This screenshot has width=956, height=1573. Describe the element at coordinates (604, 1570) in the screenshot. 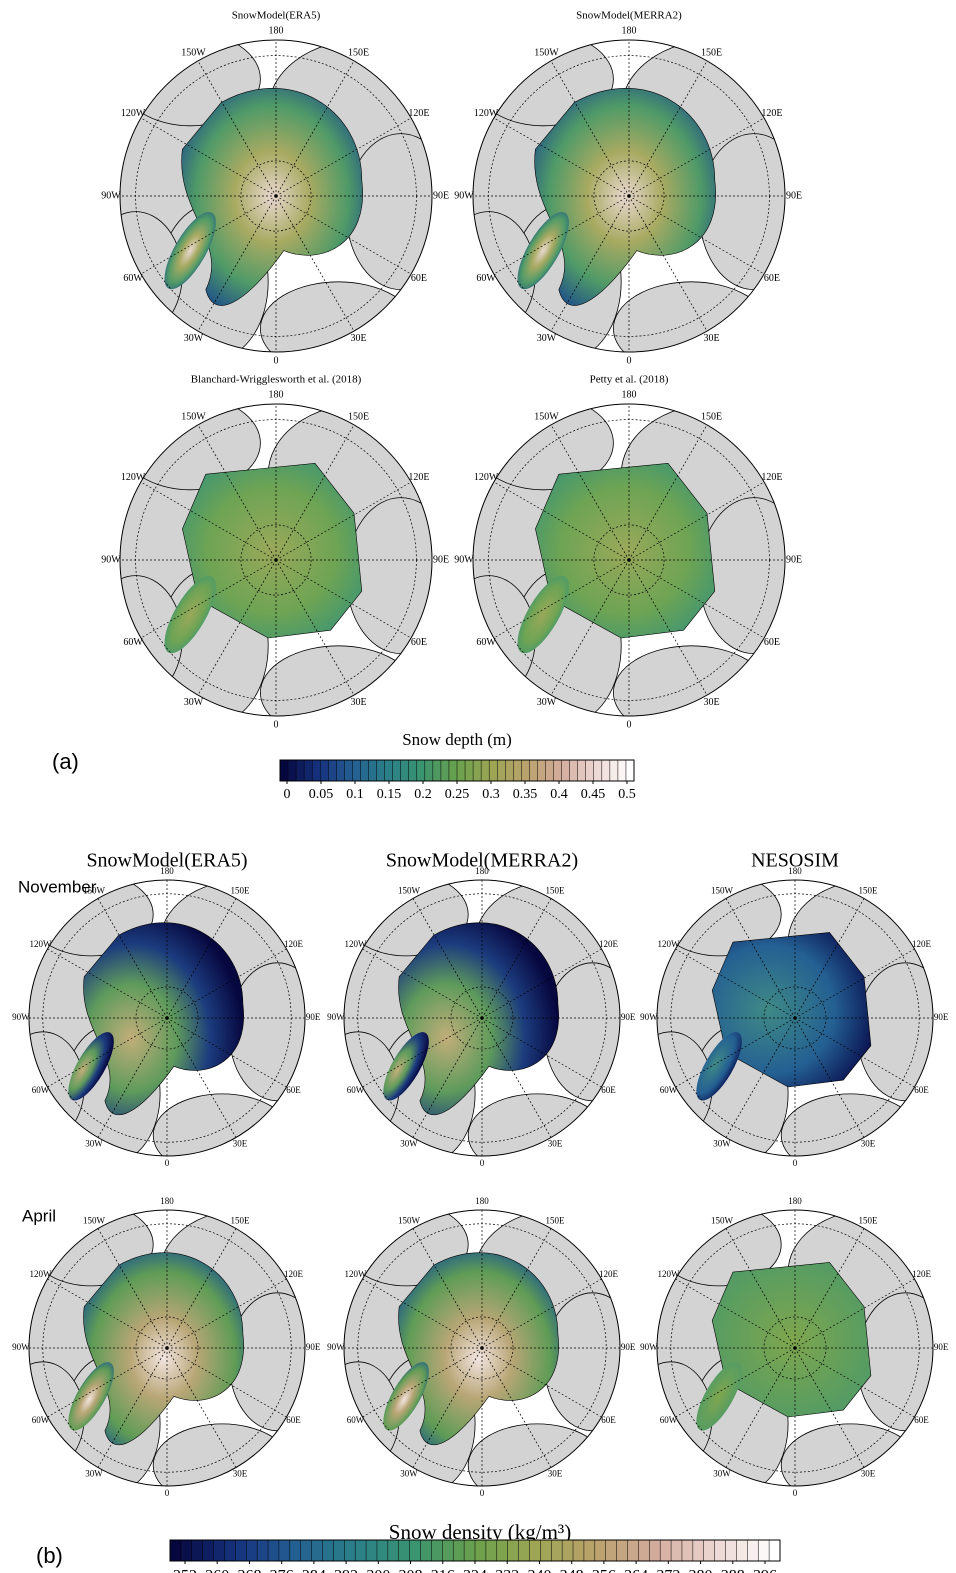

I see `colorbar-tick-label: 356` at that location.